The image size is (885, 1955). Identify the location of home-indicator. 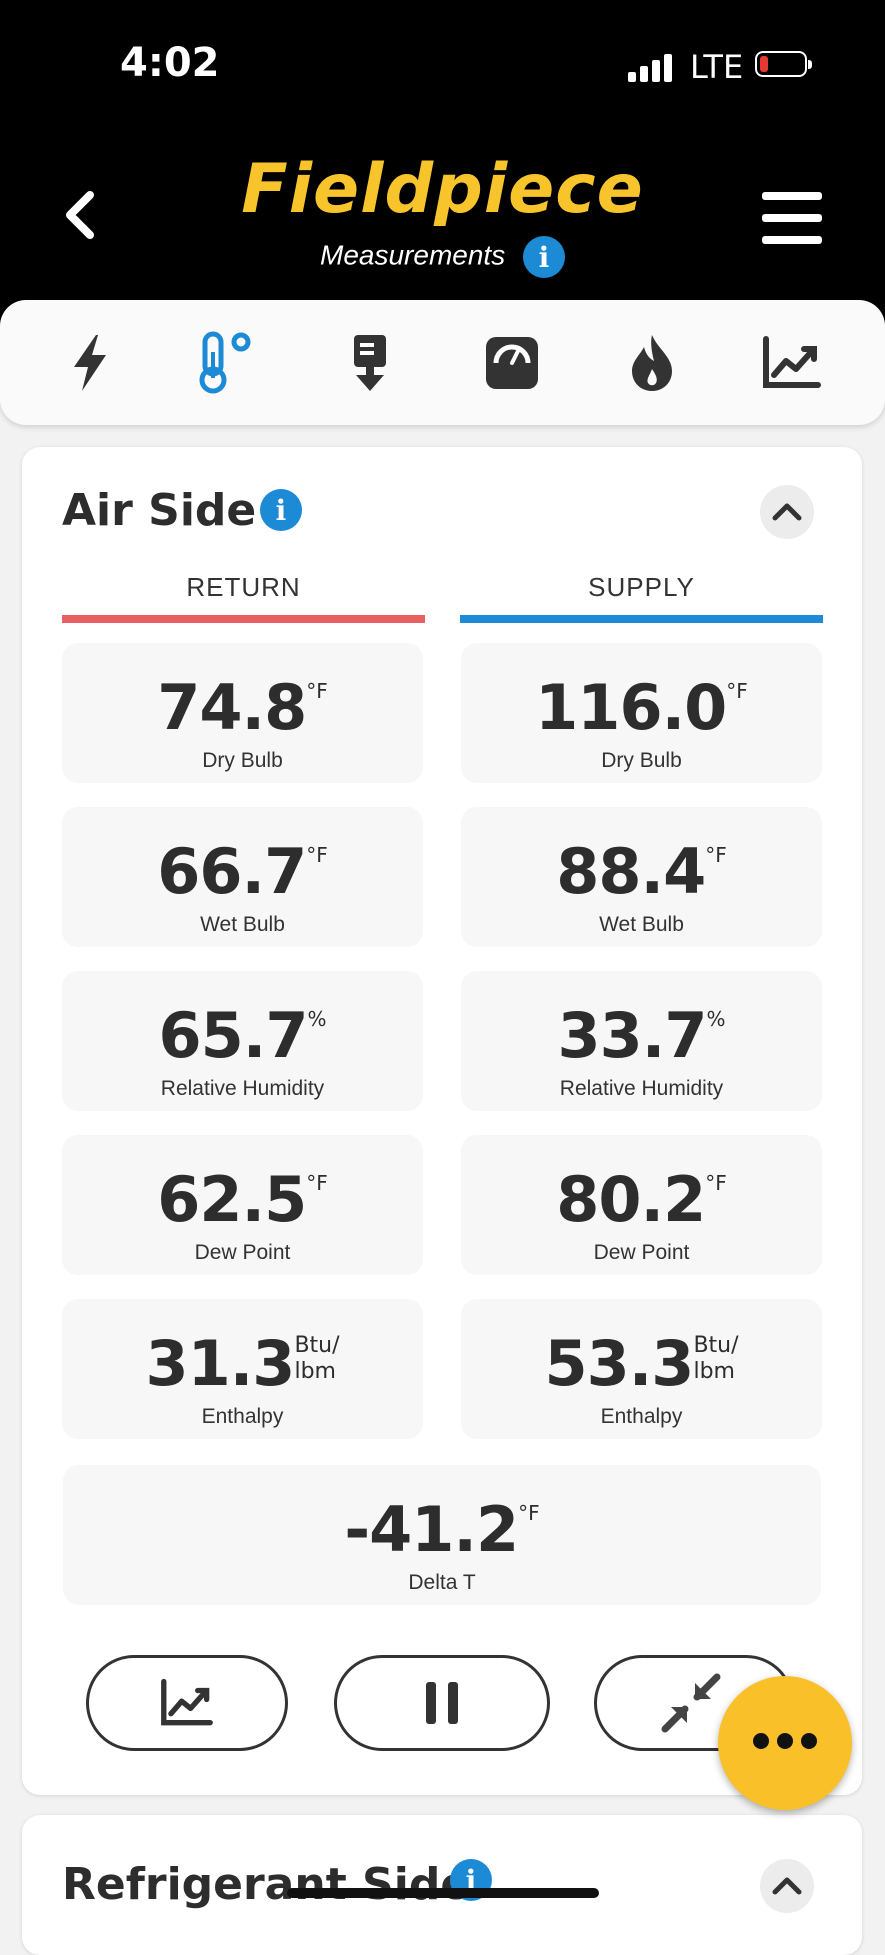
(443, 1893).